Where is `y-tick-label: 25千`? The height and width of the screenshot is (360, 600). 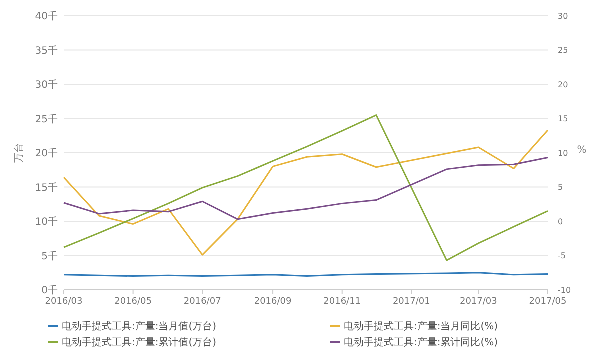 y-tick-label: 25千 is located at coordinates (46, 119).